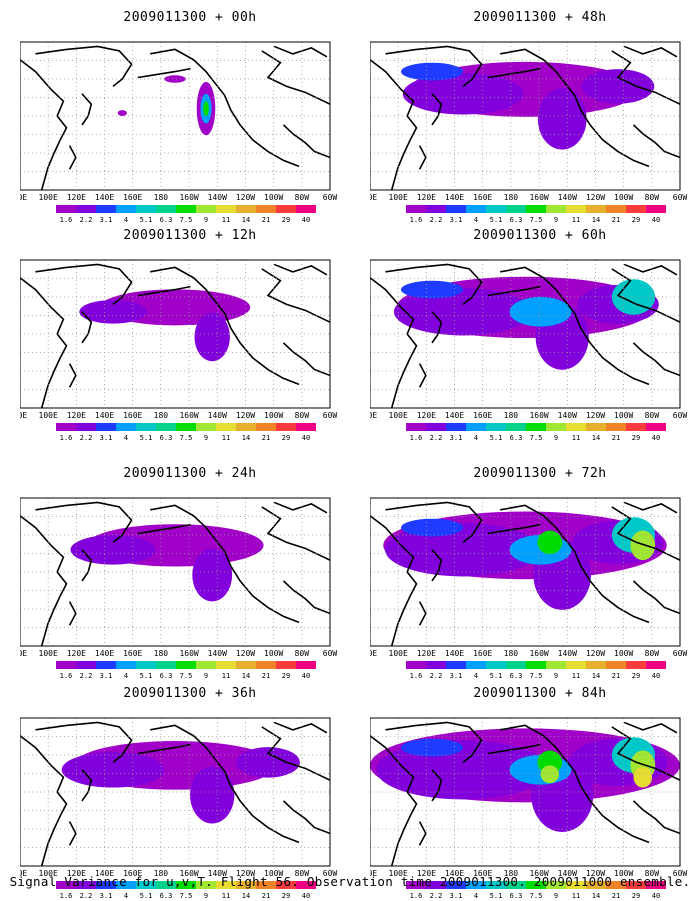 The image size is (700, 901). I want to click on lon-tick-label: 80E, so click(373, 197).